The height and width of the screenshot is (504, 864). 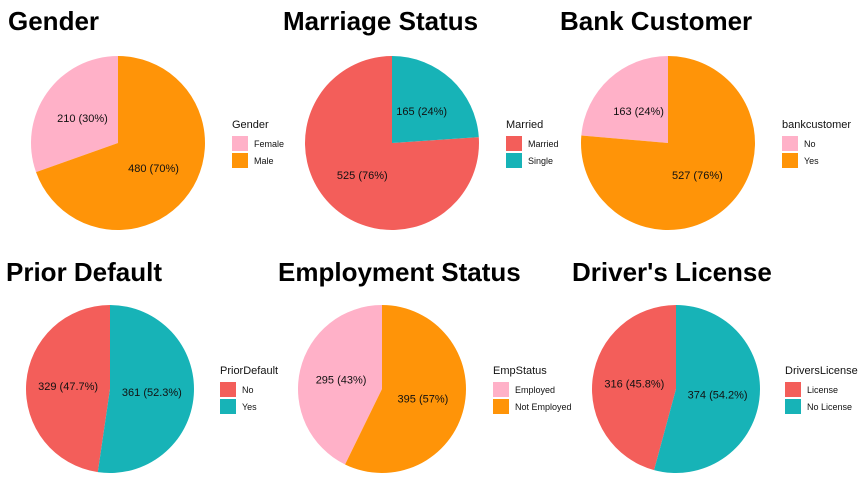 I want to click on slice-label: 525 (76%), so click(x=362, y=176).